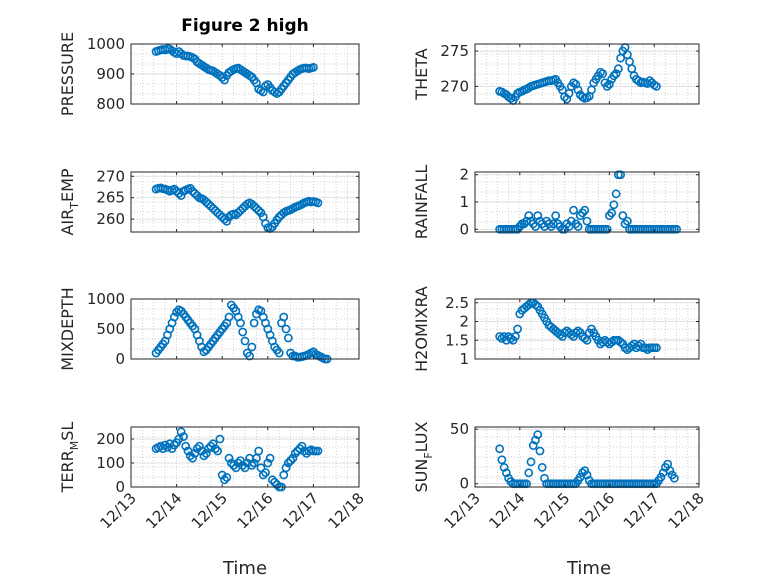 Image resolution: width=778 pixels, height=583 pixels. What do you see at coordinates (578, 74) in the screenshot?
I see `series-theta` at bounding box center [578, 74].